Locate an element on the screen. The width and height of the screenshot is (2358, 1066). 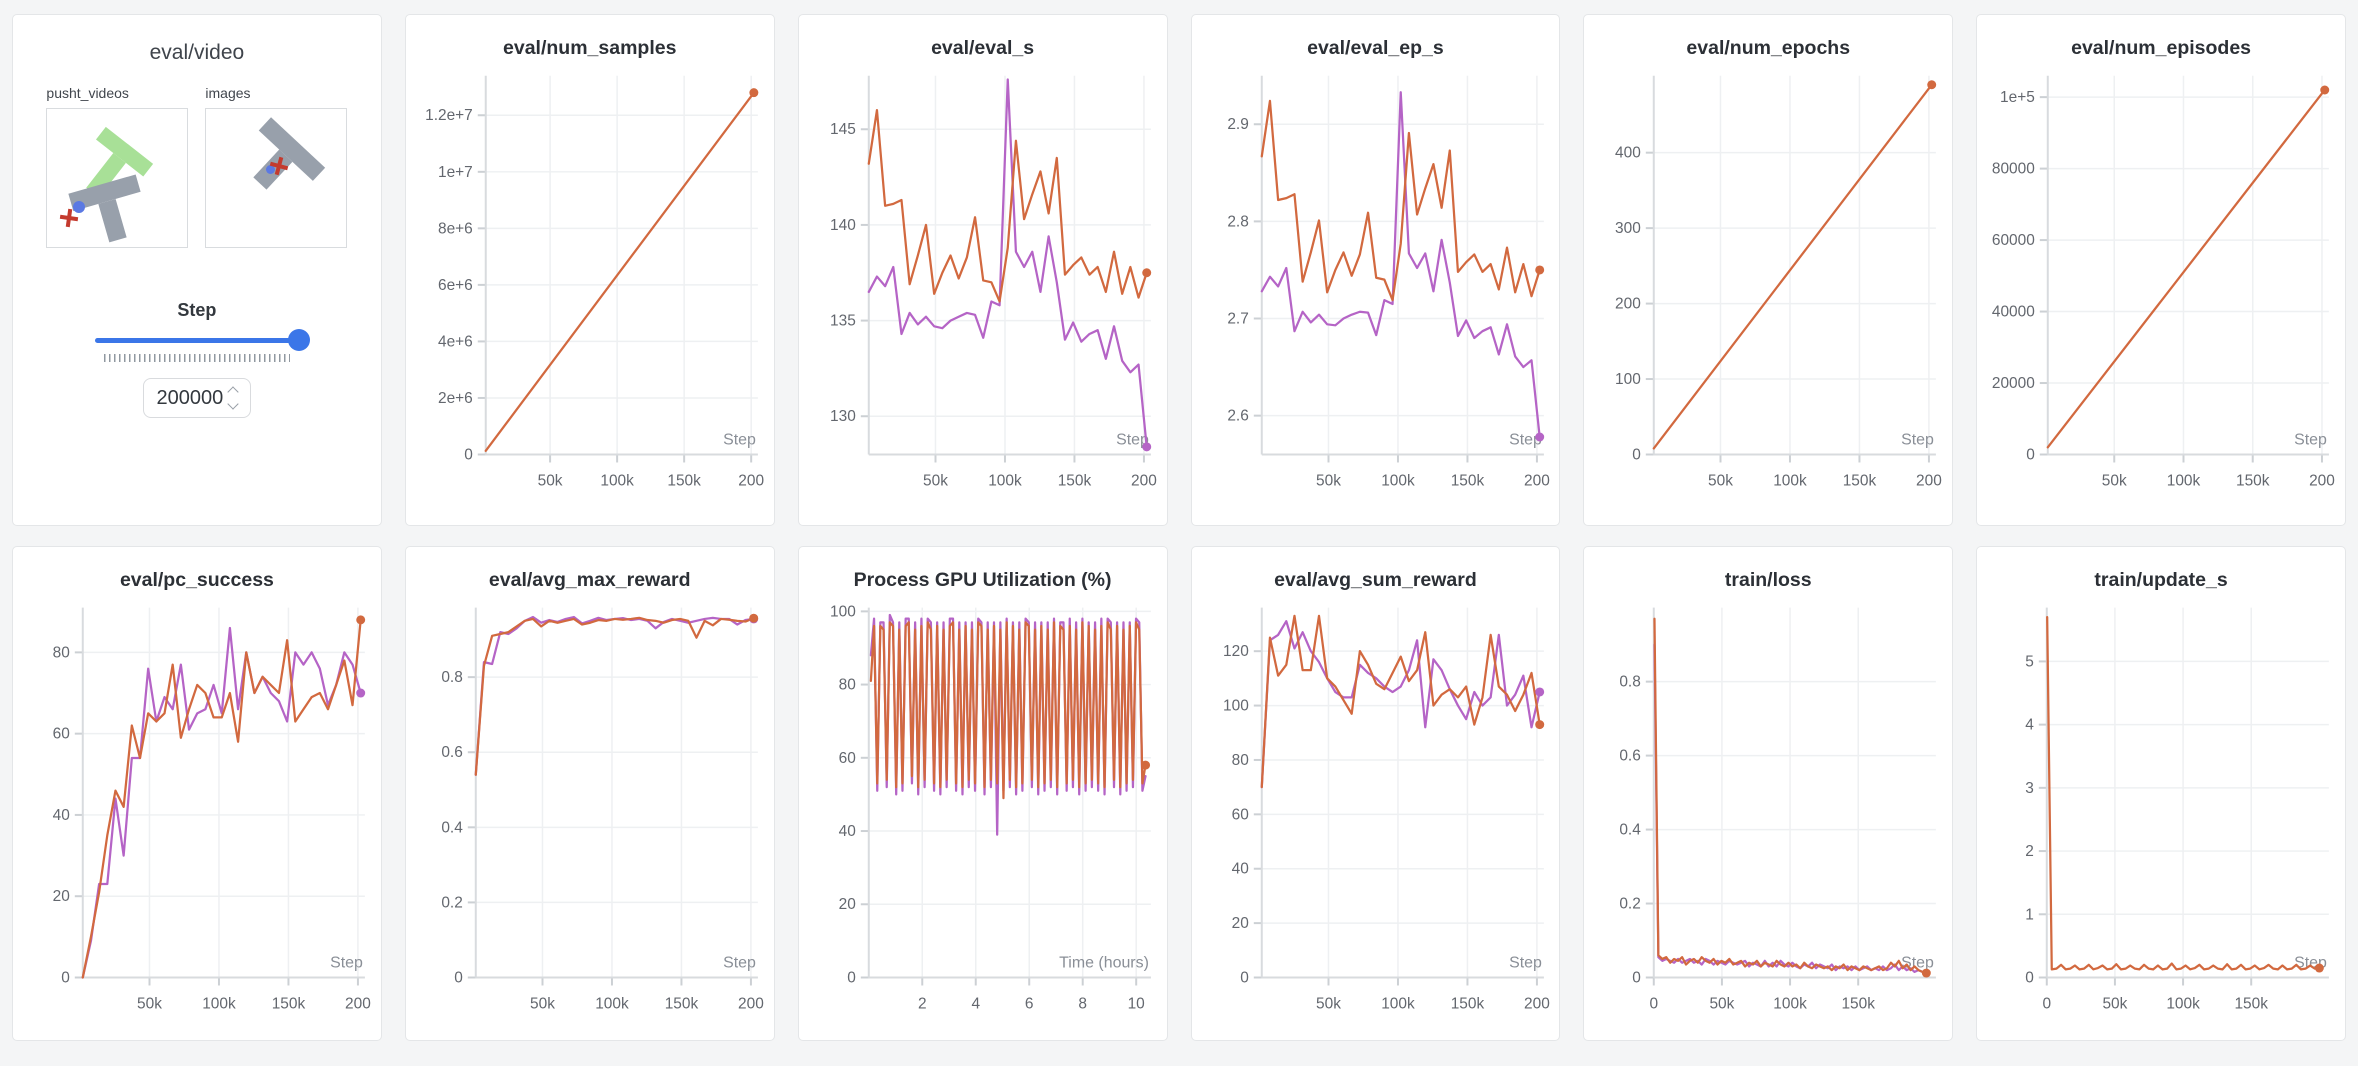
svg-text: 20 is located at coordinates (846, 904).